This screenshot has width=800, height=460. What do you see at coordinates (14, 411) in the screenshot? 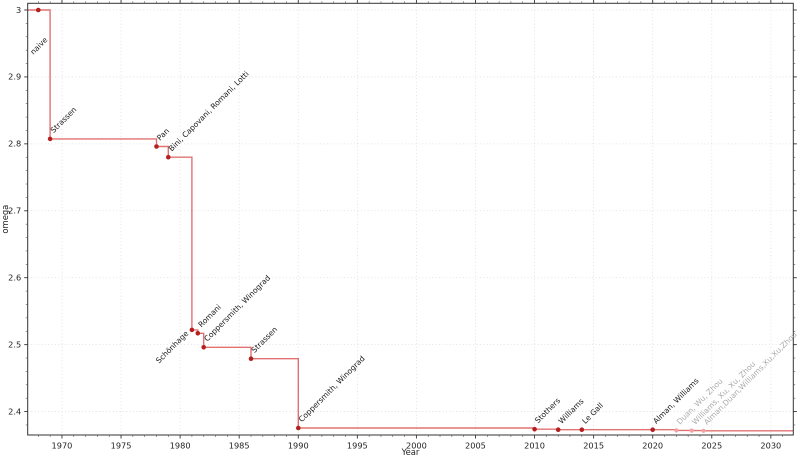
I see `y-tick-label: 2.4` at bounding box center [14, 411].